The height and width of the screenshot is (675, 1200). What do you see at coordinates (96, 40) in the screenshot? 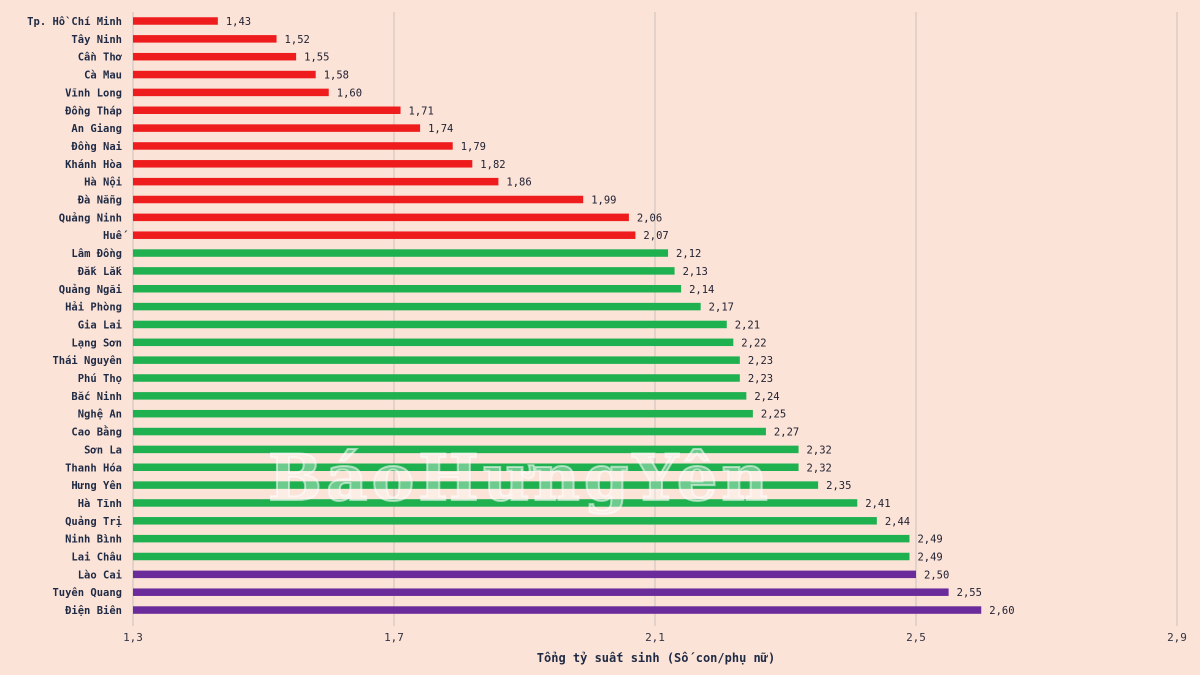
I see `category-label: Tây Ninh` at bounding box center [96, 40].